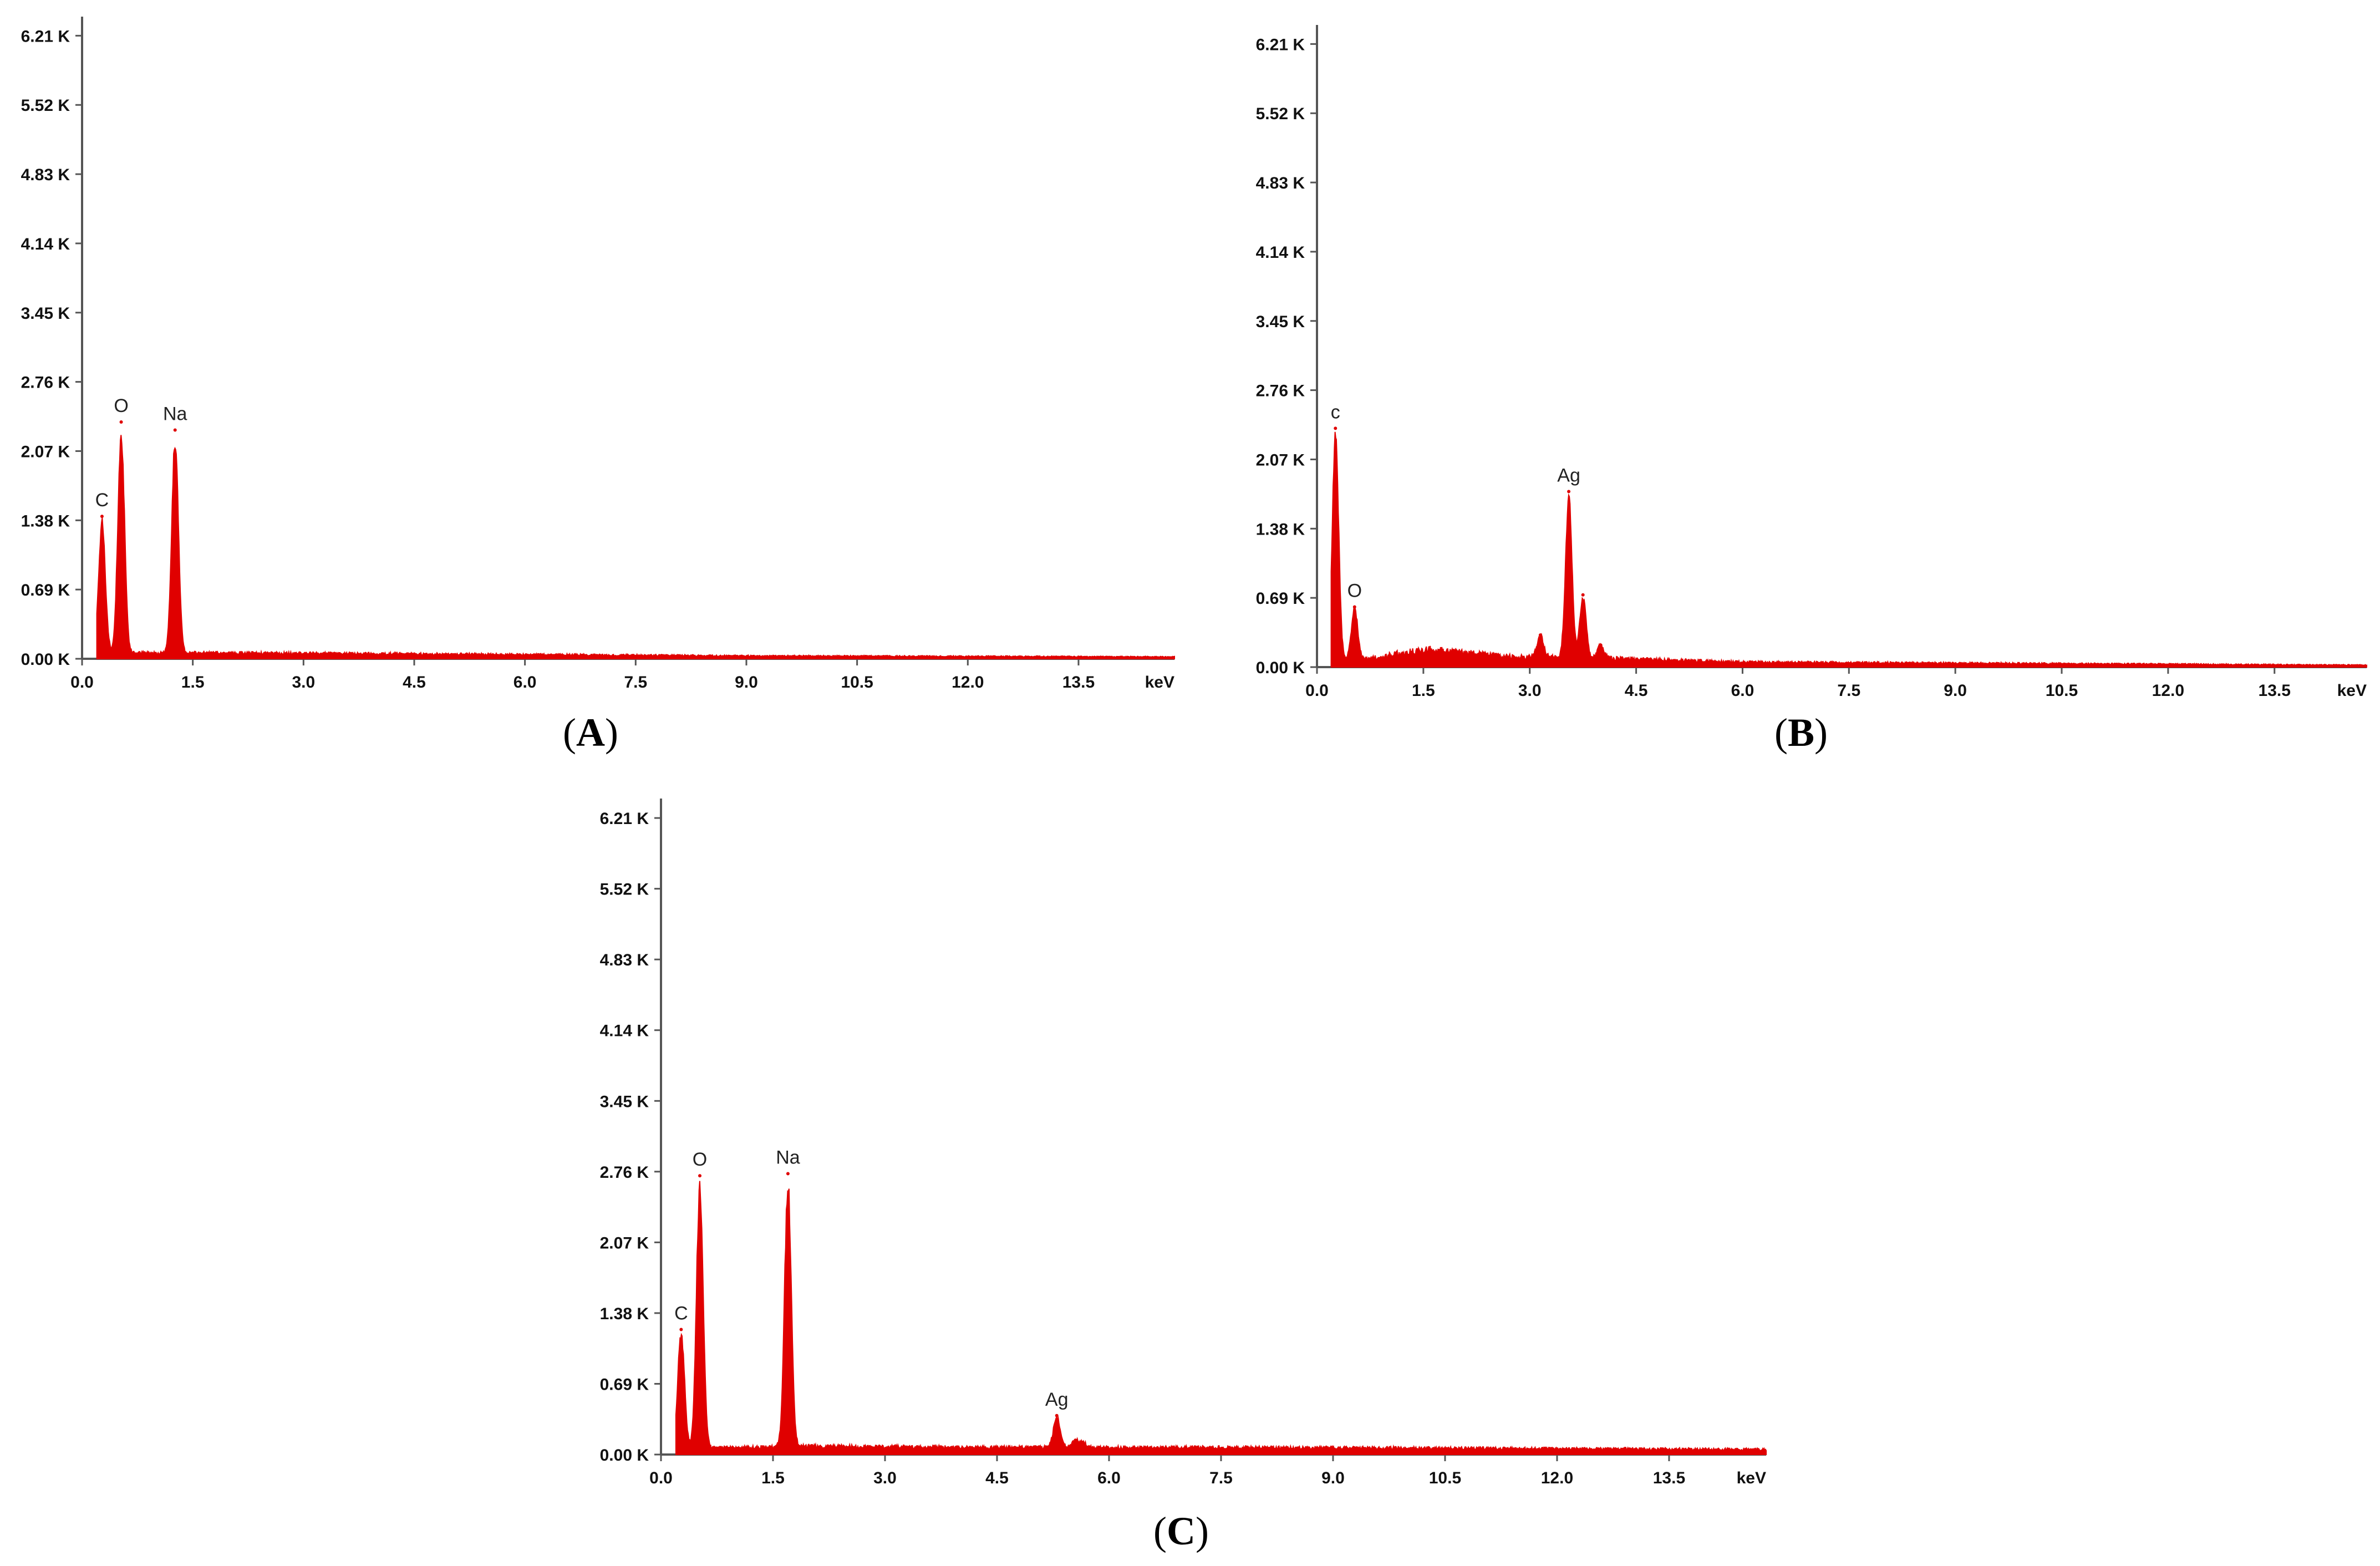  What do you see at coordinates (1801, 732) in the screenshot?
I see `panel-caption: (B)` at bounding box center [1801, 732].